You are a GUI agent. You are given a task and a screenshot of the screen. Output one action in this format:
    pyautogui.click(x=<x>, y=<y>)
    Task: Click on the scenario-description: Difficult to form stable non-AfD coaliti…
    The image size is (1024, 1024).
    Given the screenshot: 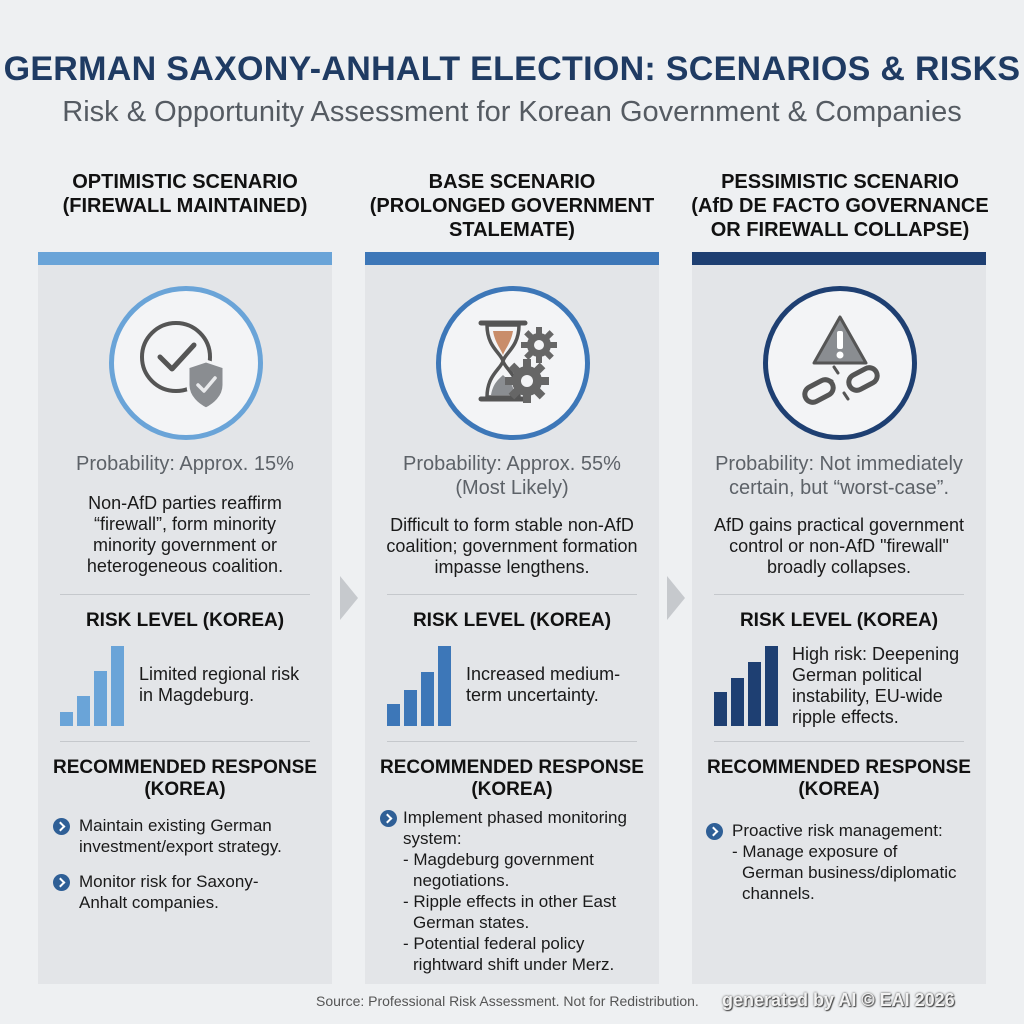 What is the action you would take?
    pyautogui.click(x=512, y=546)
    